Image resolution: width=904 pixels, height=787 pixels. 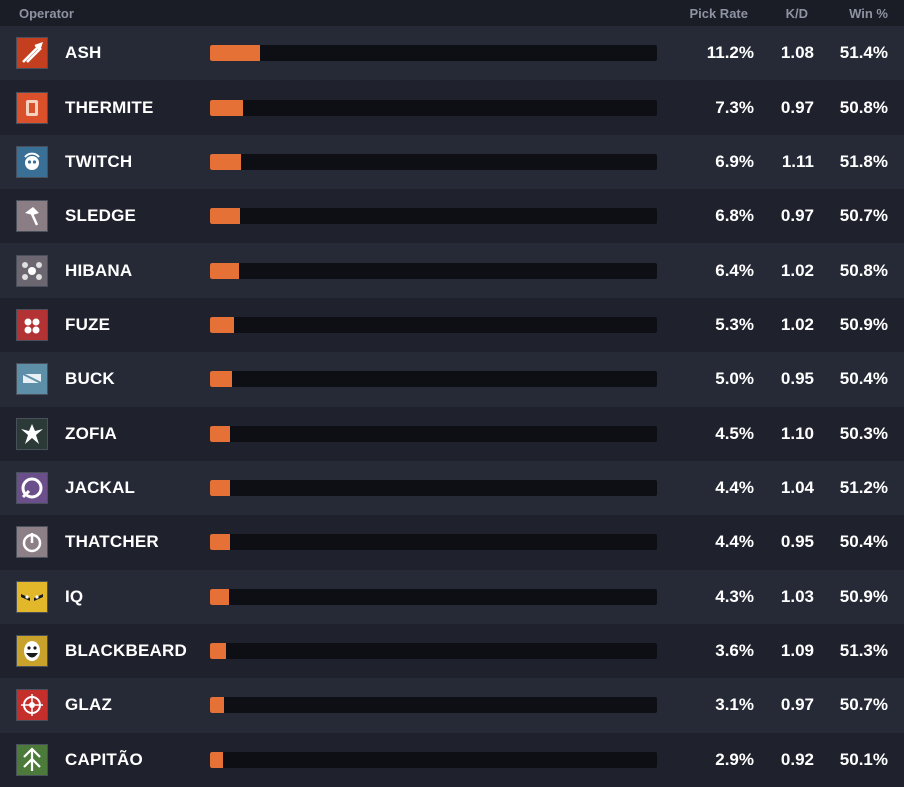 I want to click on operator-name: HIBANA, so click(x=99, y=270).